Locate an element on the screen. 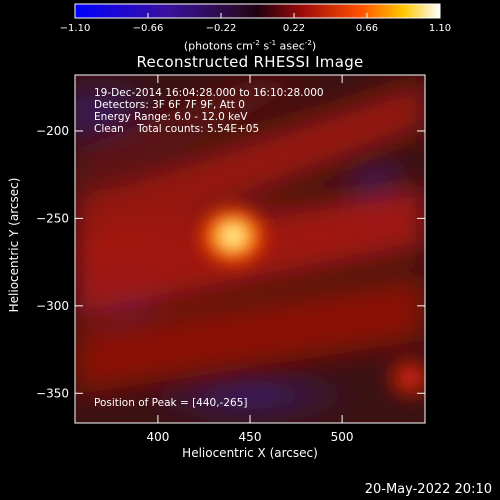 This screenshot has width=500, height=500. info-time-range: 19-Dec-2014 16:04:28.000 to 16:10:28.000 is located at coordinates (209, 93).